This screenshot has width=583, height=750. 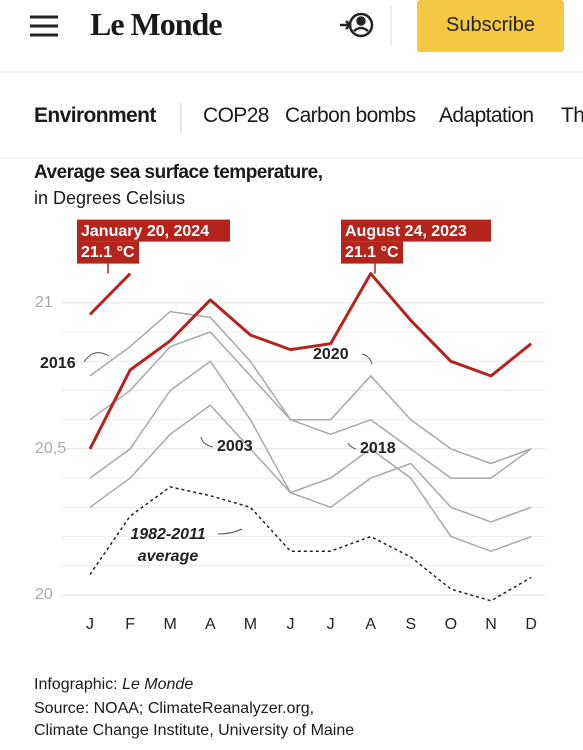 What do you see at coordinates (76, 684) in the screenshot?
I see `credit-prefix: Infographic:` at bounding box center [76, 684].